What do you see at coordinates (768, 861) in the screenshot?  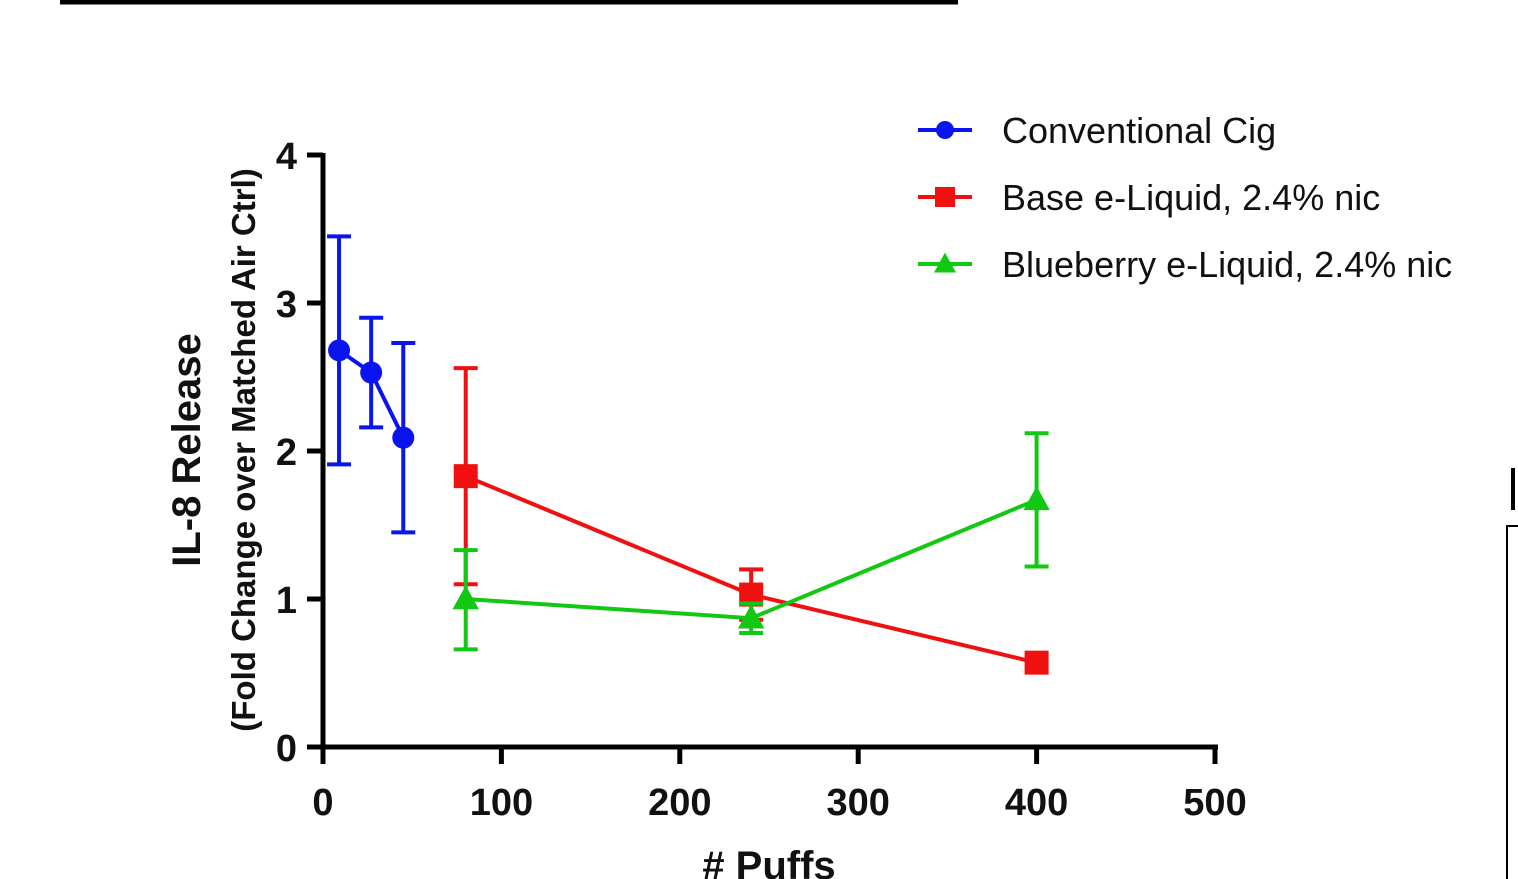 I see `x-axis-title: # Puffs` at bounding box center [768, 861].